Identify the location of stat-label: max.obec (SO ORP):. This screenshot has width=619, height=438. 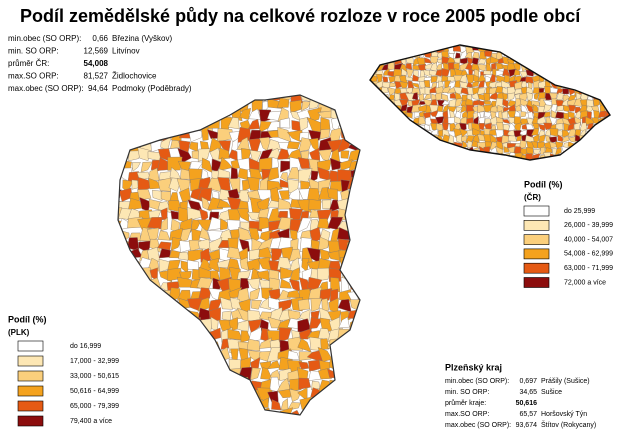
(478, 425).